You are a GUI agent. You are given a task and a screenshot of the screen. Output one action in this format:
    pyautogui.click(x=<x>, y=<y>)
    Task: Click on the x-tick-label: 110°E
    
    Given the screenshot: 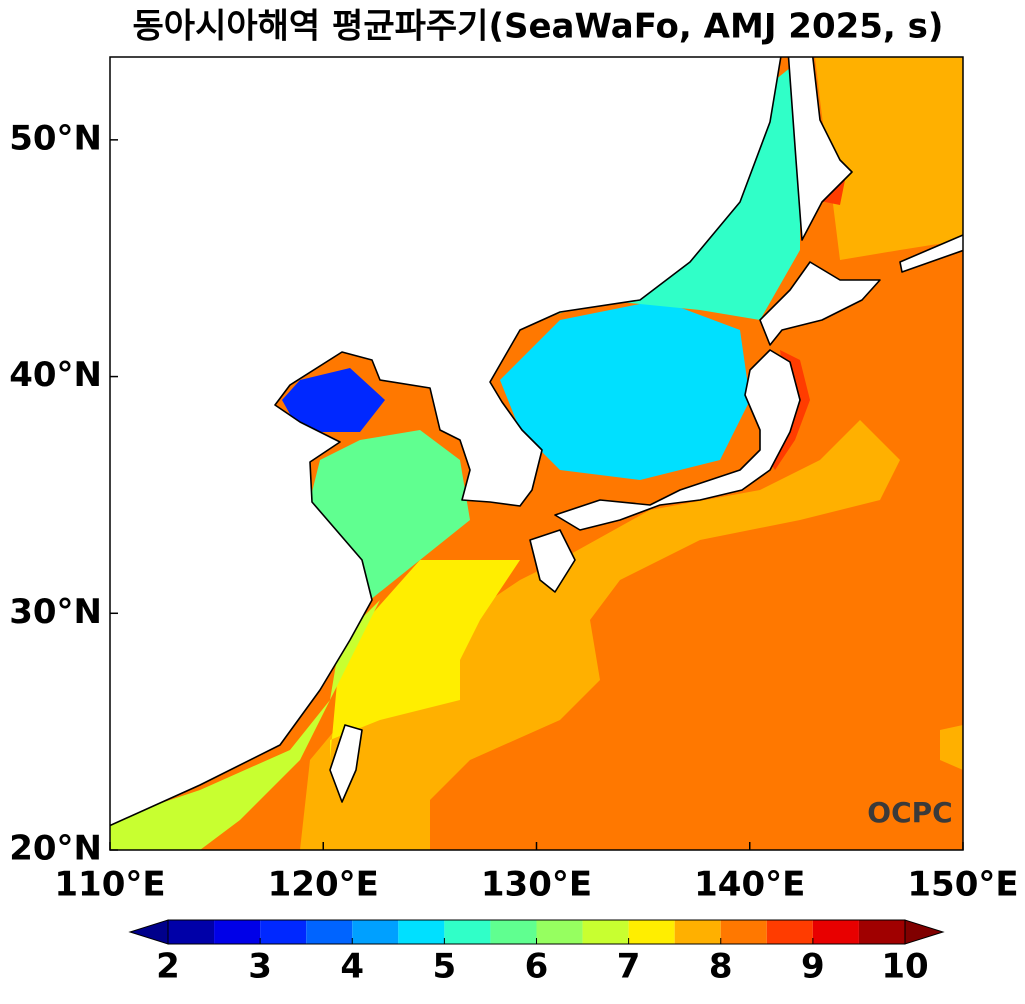 What is the action you would take?
    pyautogui.click(x=109, y=885)
    